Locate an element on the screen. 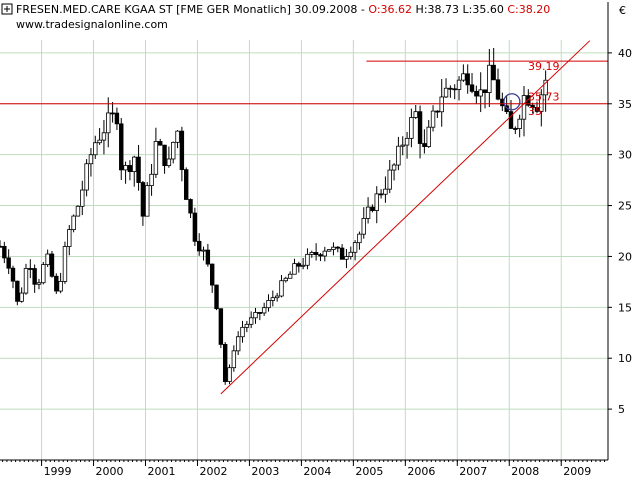 The height and width of the screenshot is (484, 640). instrument-name: FRESEN.MED.CARE KGAA ST [FME GER is located at coordinates (123, 9).